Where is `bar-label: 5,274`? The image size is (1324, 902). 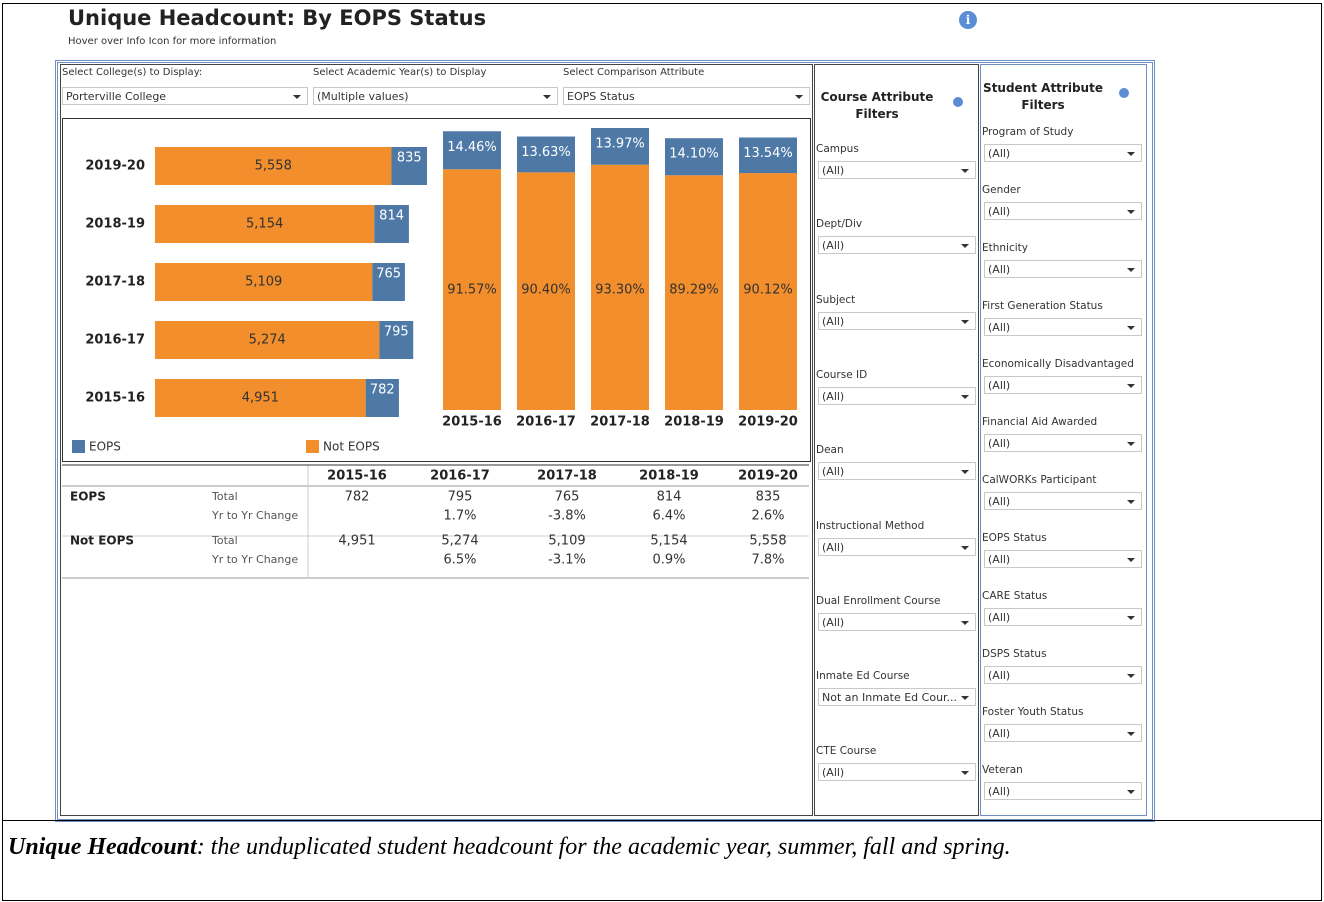
bar-label: 5,274 is located at coordinates (267, 340).